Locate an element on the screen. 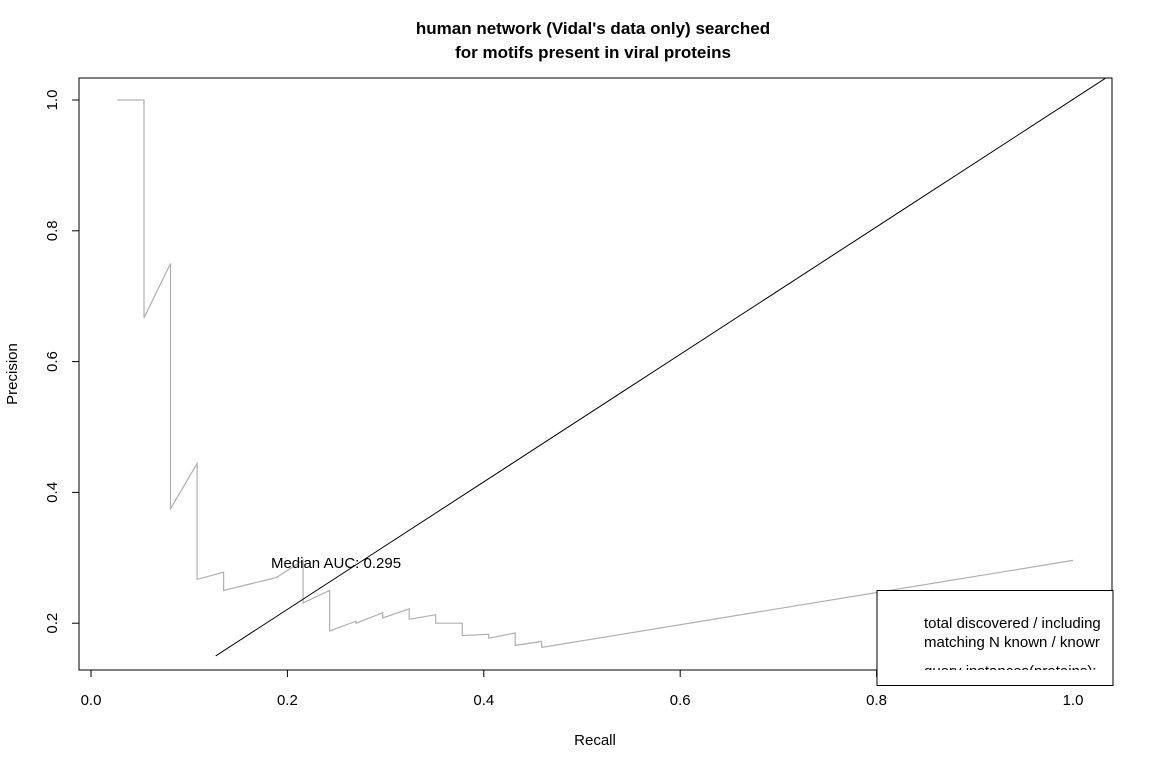 The width and height of the screenshot is (1152, 768). x-axis-label: Recall is located at coordinates (595, 740).